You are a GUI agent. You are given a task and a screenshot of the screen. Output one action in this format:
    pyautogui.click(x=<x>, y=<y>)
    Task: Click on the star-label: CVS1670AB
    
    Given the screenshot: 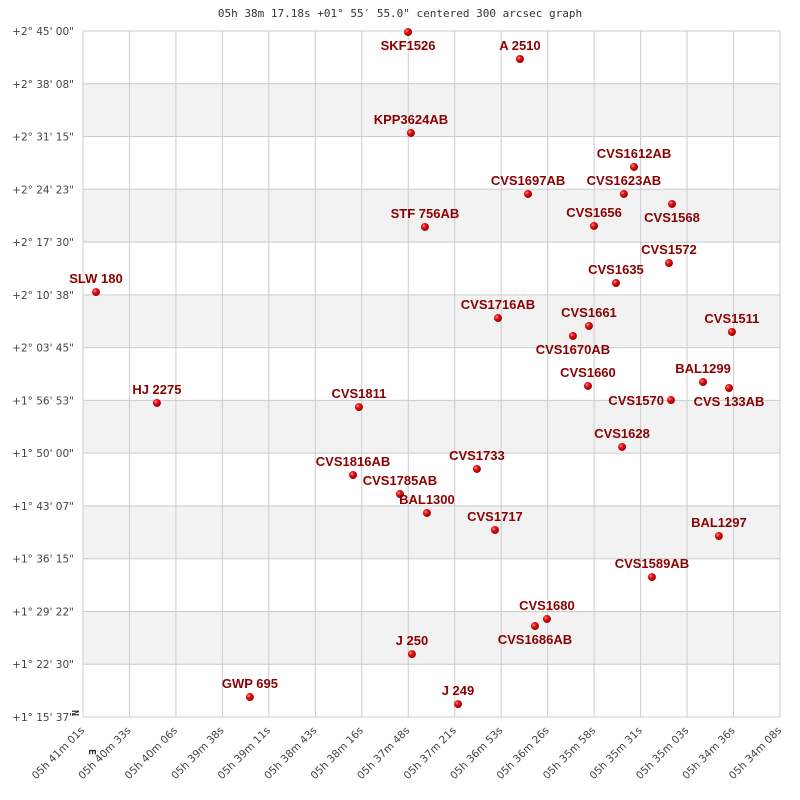 What is the action you would take?
    pyautogui.click(x=573, y=349)
    